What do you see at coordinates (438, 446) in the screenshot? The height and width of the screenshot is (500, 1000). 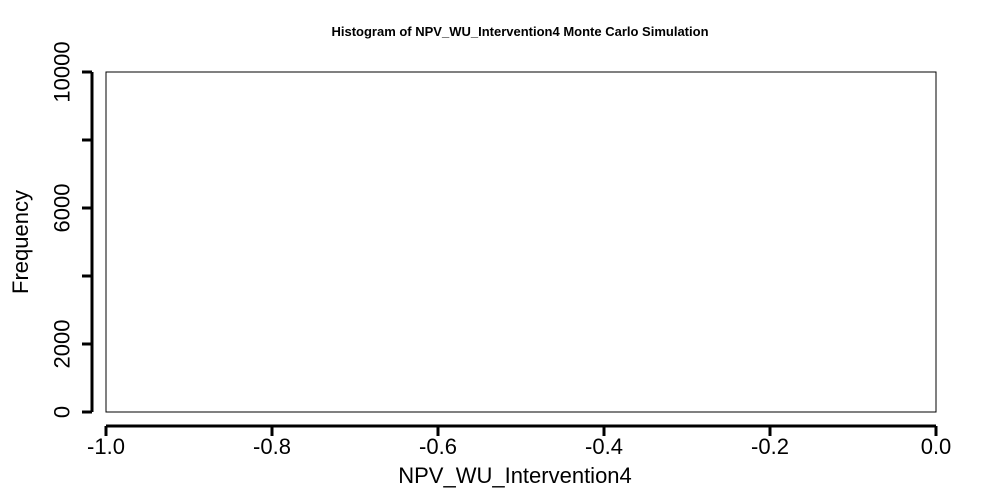 I see `x-tick-label: -0.6` at bounding box center [438, 446].